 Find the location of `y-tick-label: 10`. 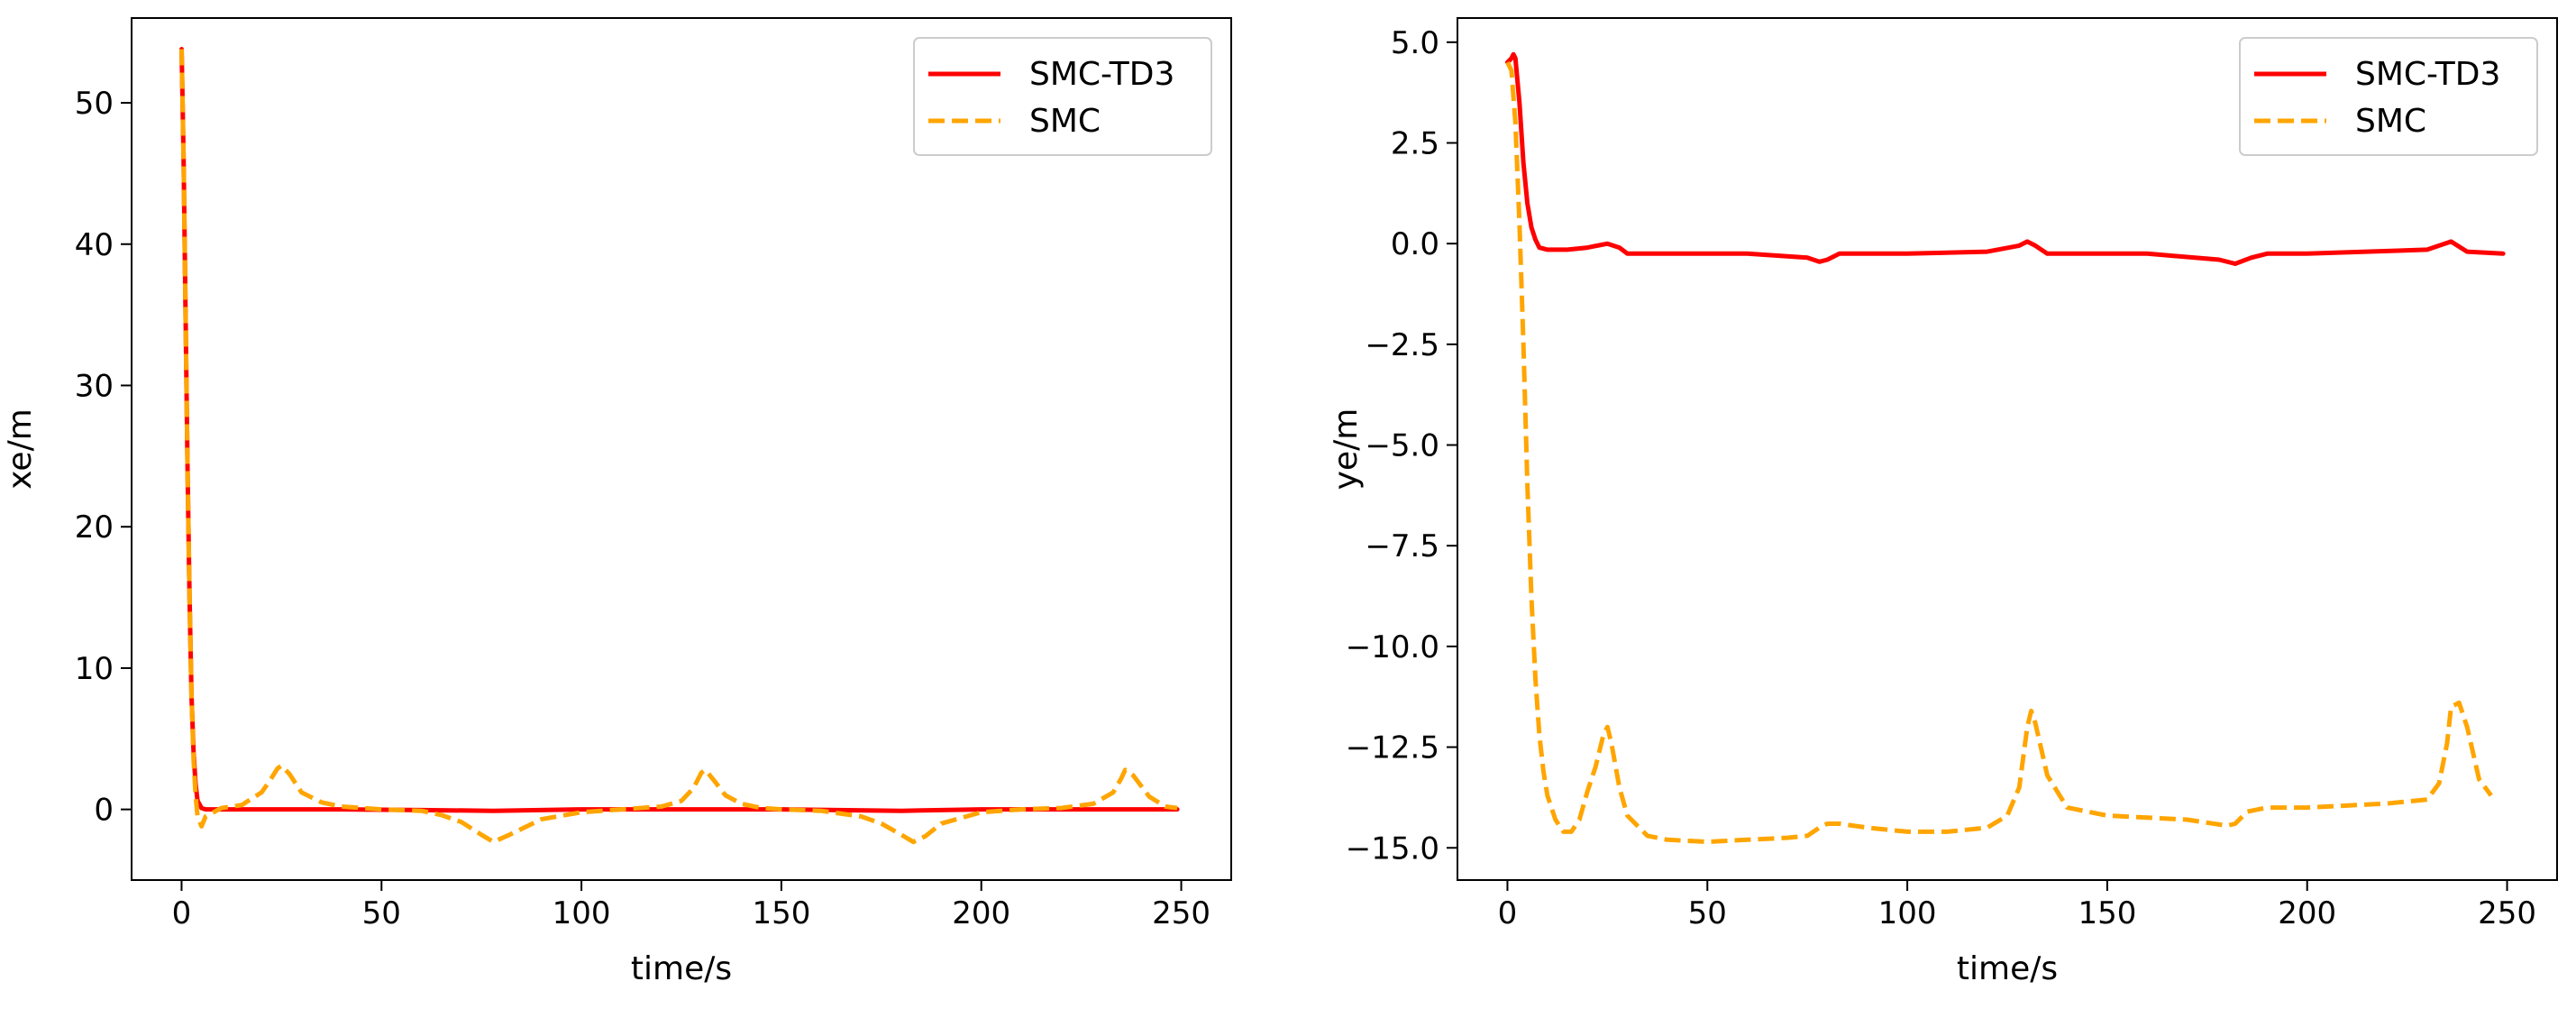

y-tick-label: 10 is located at coordinates (94, 669).